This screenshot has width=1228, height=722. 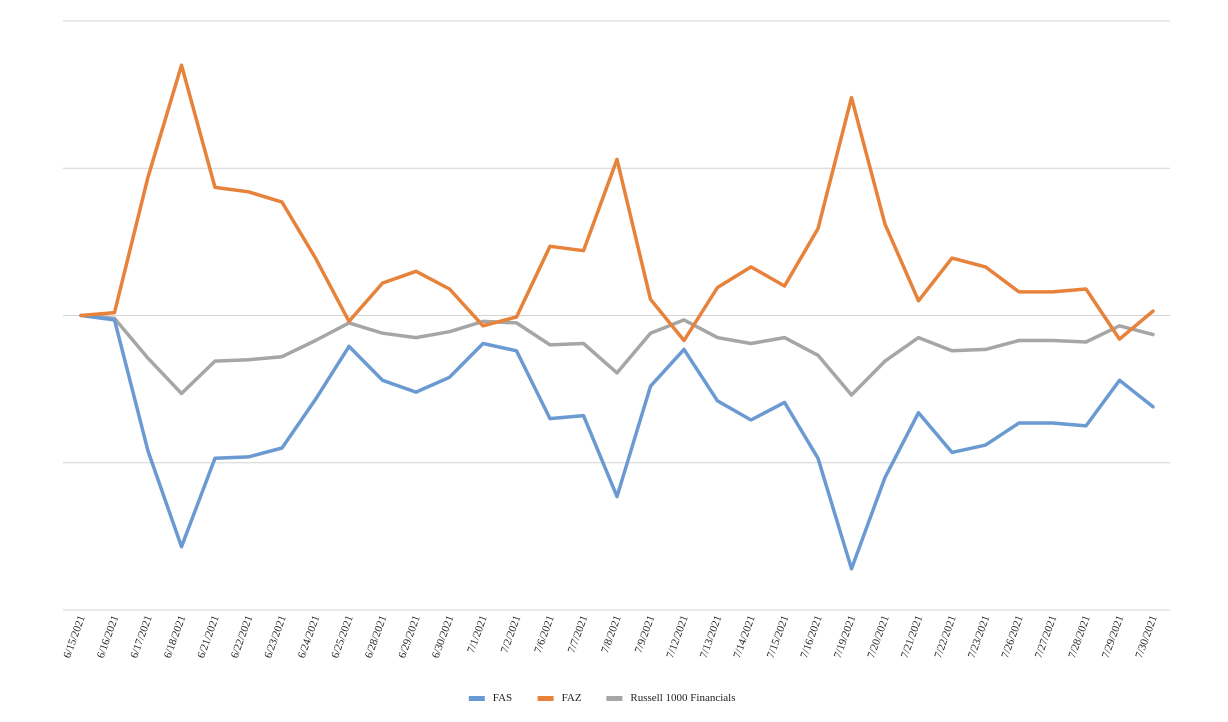 What do you see at coordinates (477, 634) in the screenshot?
I see `x-tick-label: 7/1/2021` at bounding box center [477, 634].